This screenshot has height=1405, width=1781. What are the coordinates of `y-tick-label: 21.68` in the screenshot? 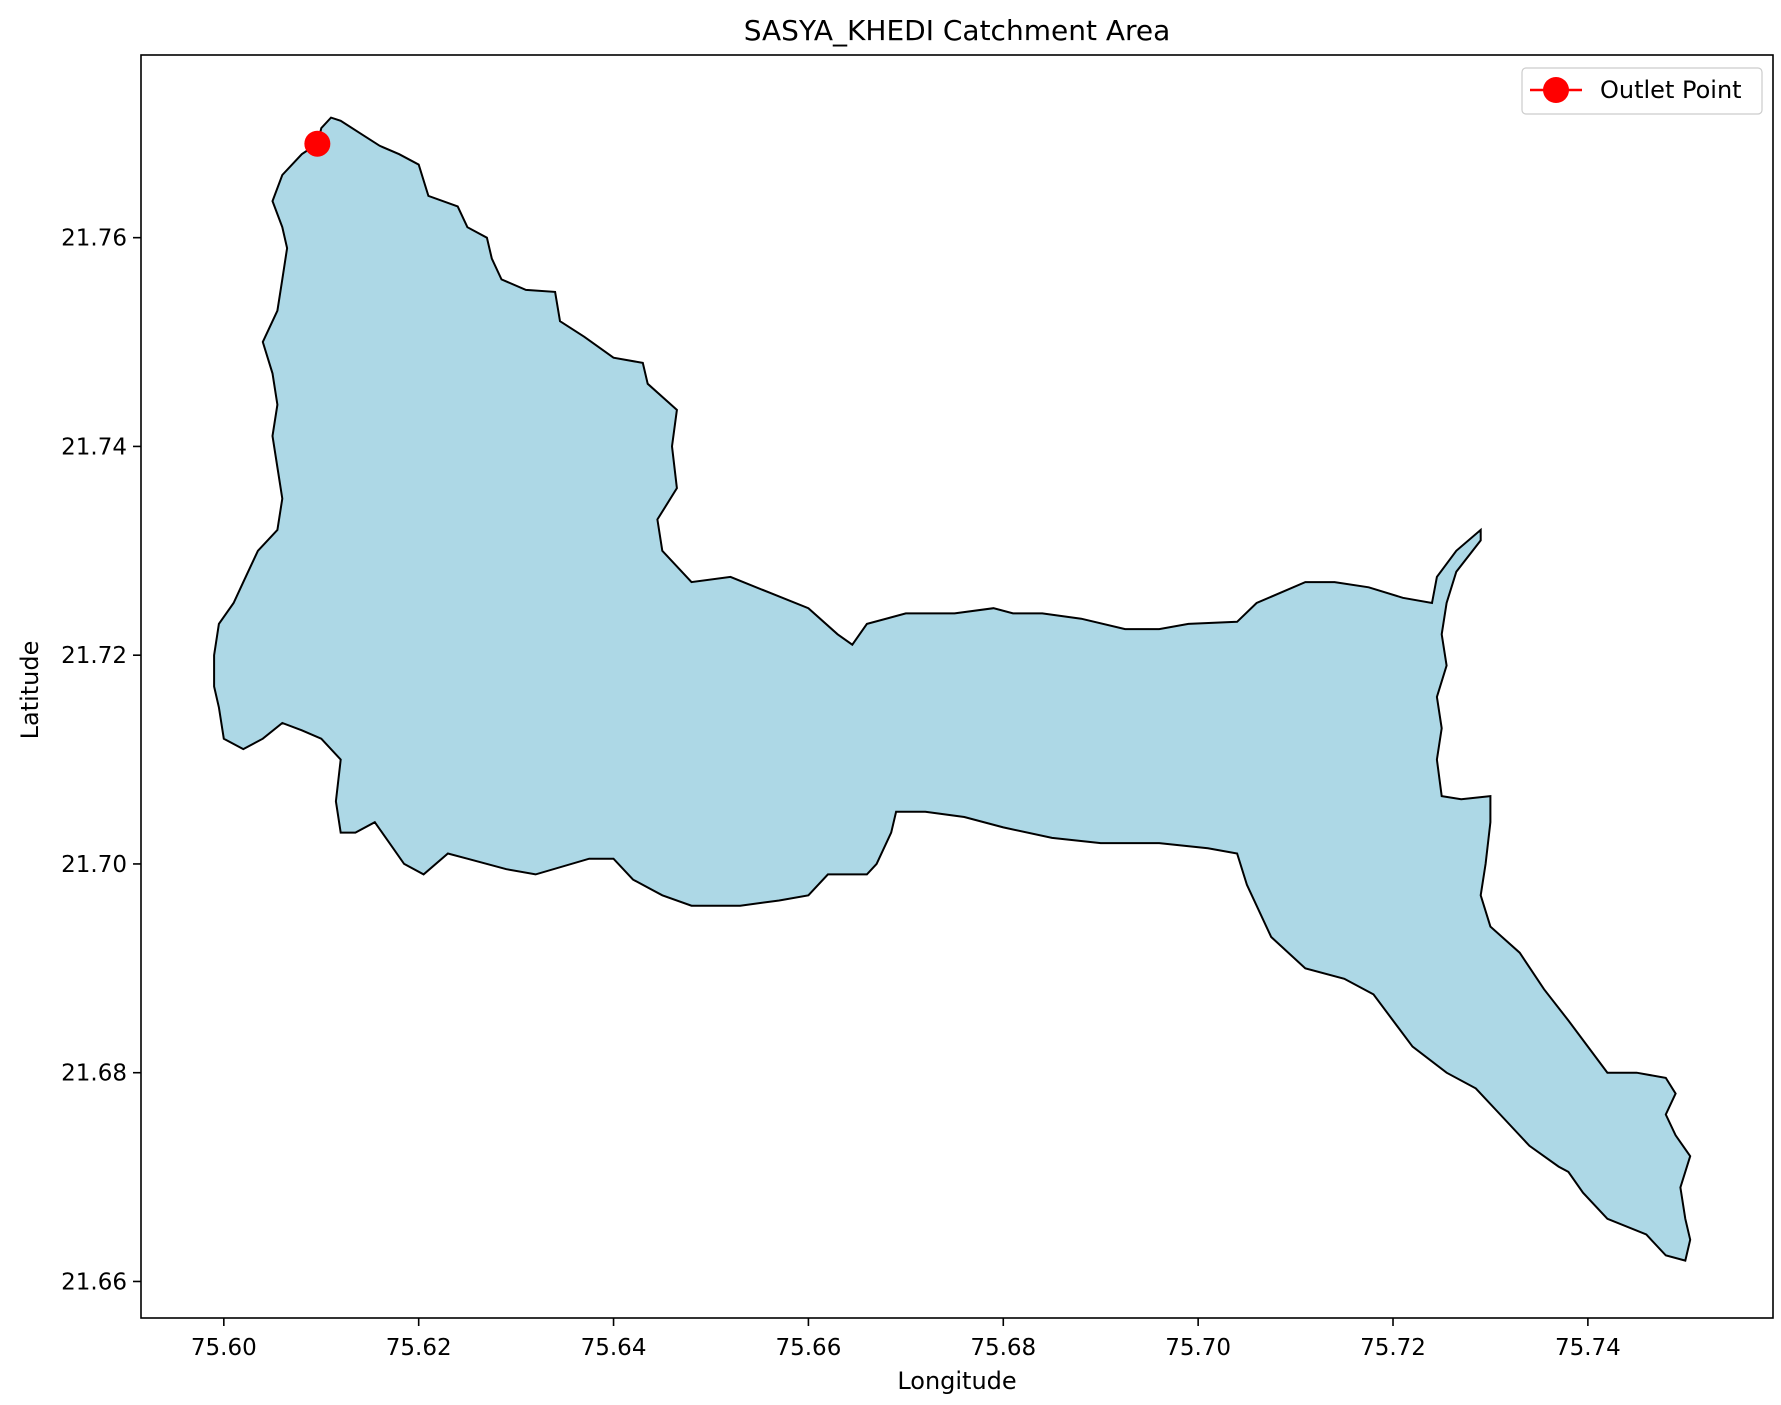 It's located at (94, 1074).